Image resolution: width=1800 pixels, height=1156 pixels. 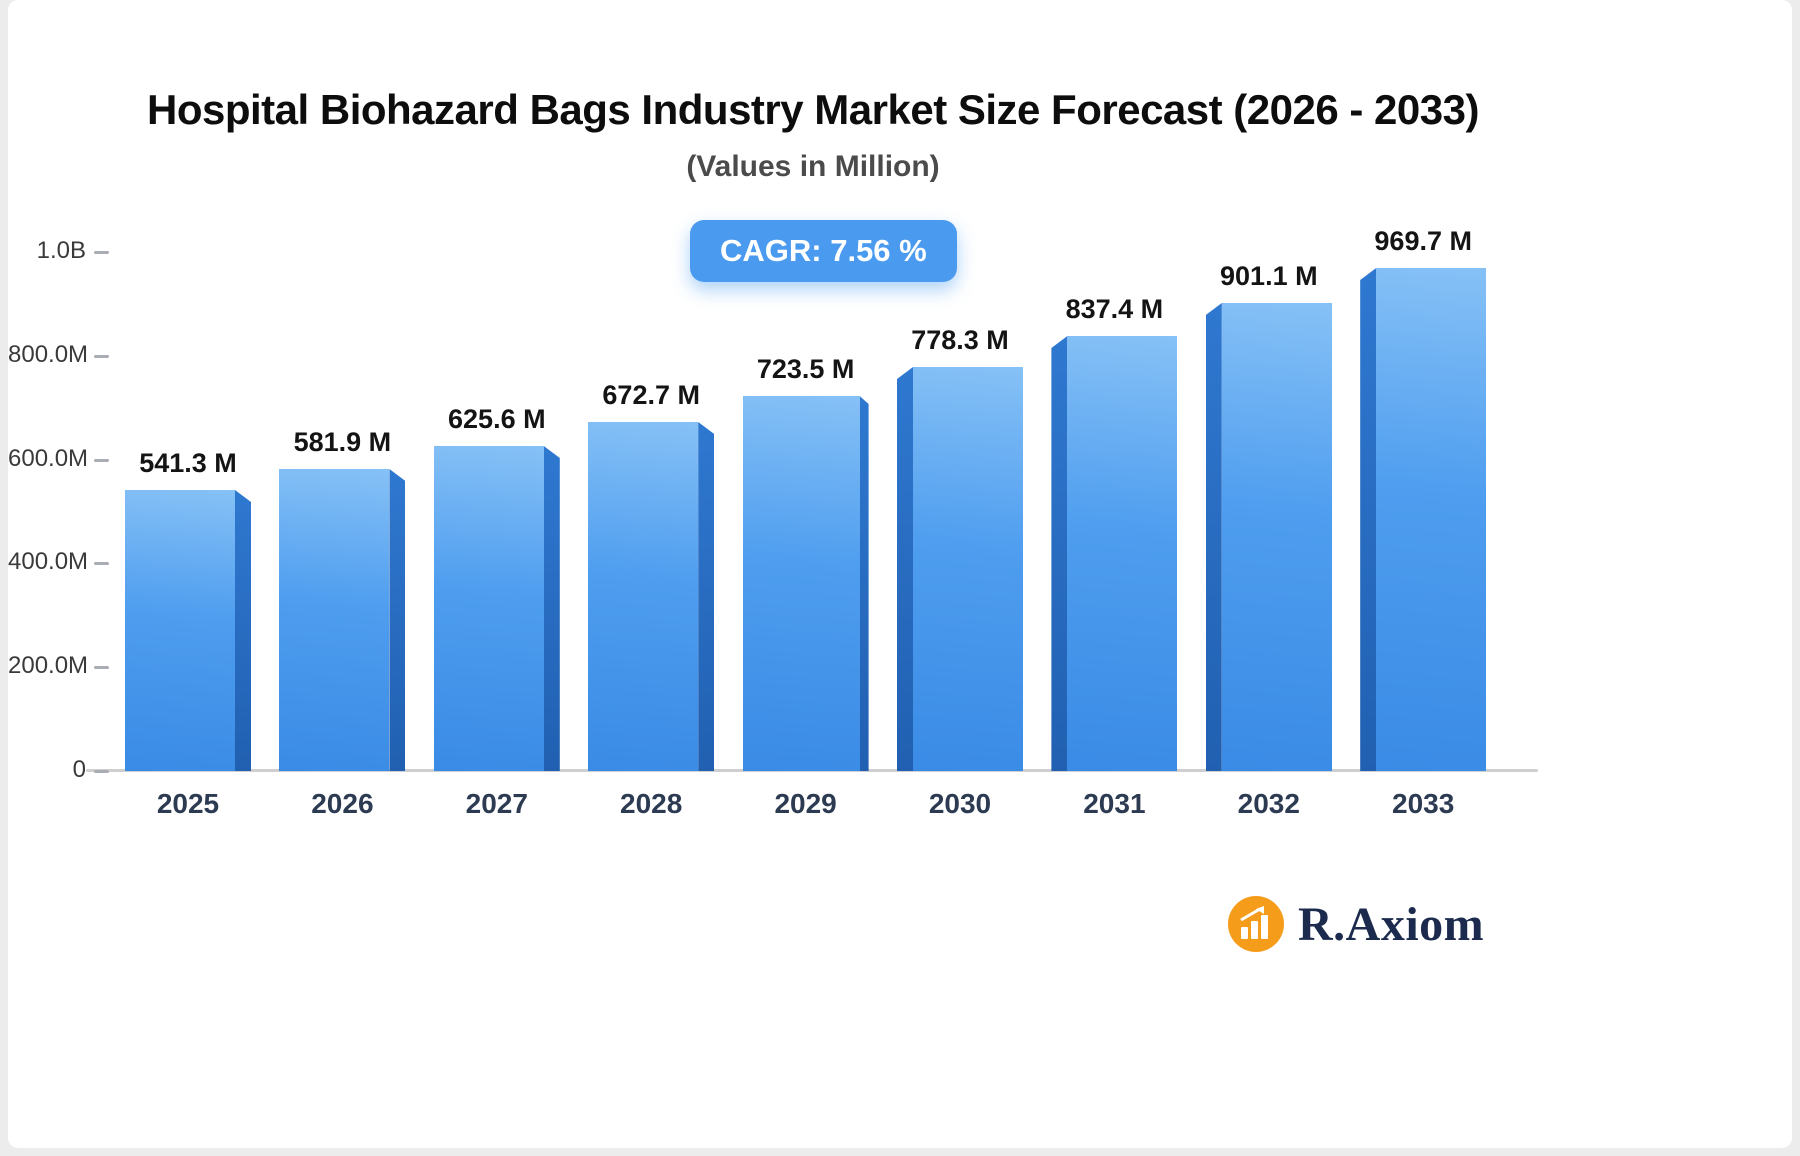 I want to click on brand-name: R.Axiom, so click(x=1391, y=924).